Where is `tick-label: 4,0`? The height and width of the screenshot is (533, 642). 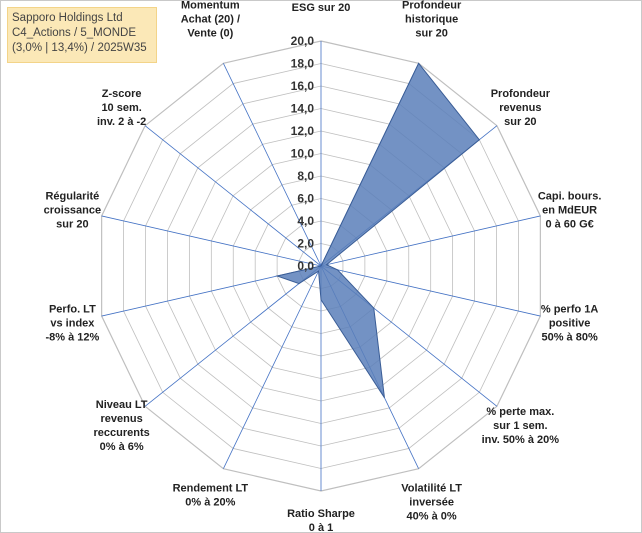
tick-label: 4,0 is located at coordinates (305, 221).